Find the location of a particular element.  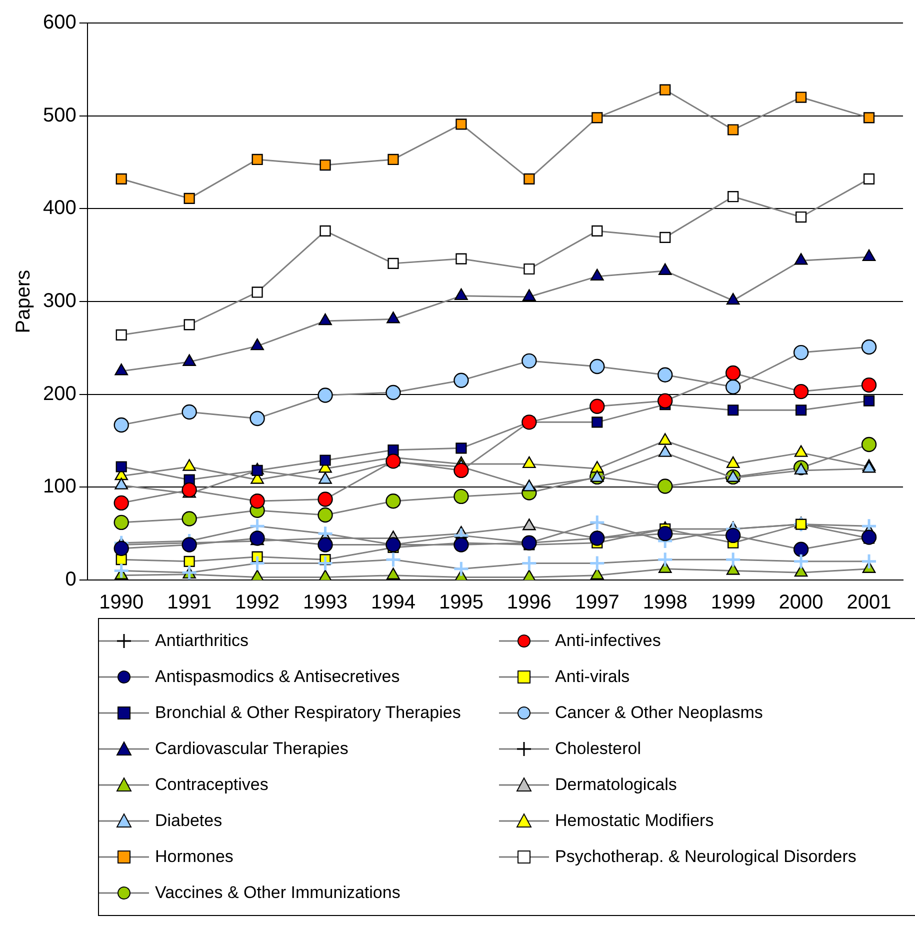

legend-label: Antispasmodics & Antisecretives is located at coordinates (277, 677).